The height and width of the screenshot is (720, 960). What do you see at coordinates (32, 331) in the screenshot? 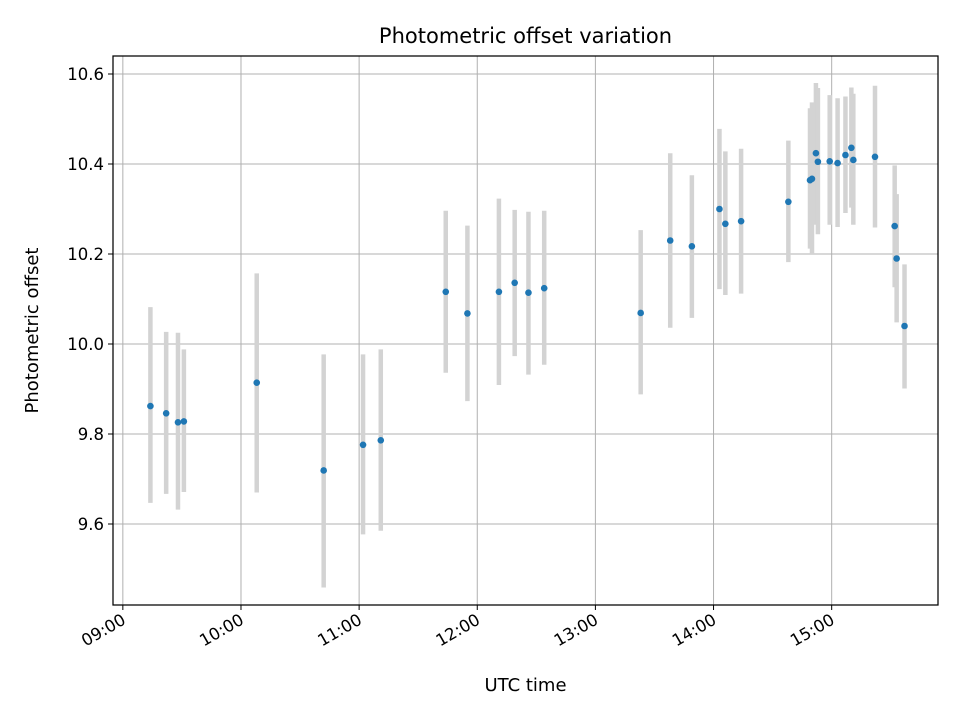
I see `y-axis-title: Photometric offset` at bounding box center [32, 331].